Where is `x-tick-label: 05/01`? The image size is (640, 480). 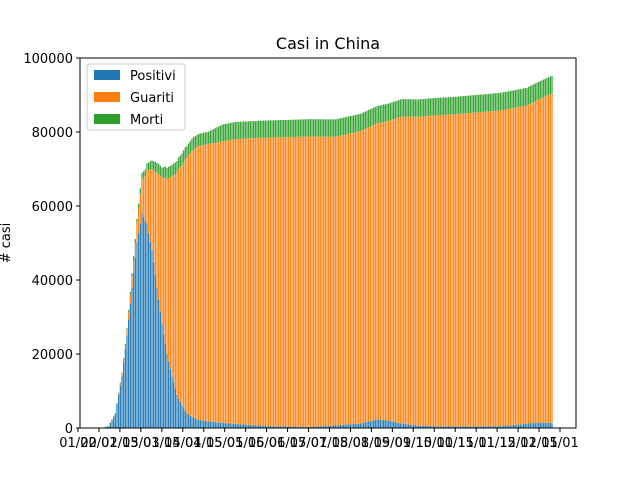 x-tick-label: 05/01 is located at coordinates (224, 443).